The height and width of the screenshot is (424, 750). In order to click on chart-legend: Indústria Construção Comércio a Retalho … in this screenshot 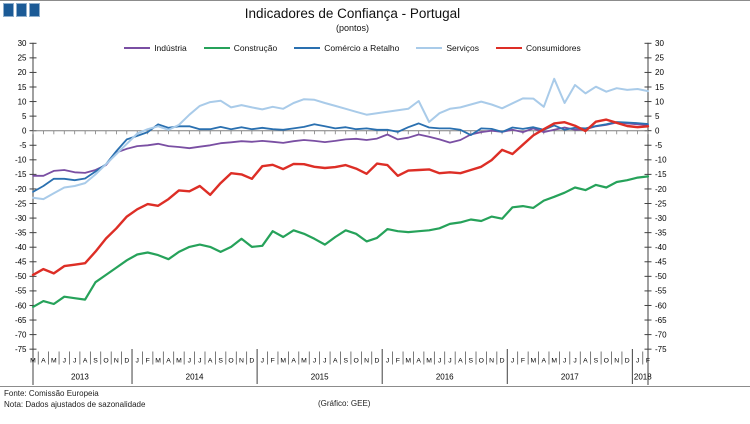, I will do `click(352, 48)`.